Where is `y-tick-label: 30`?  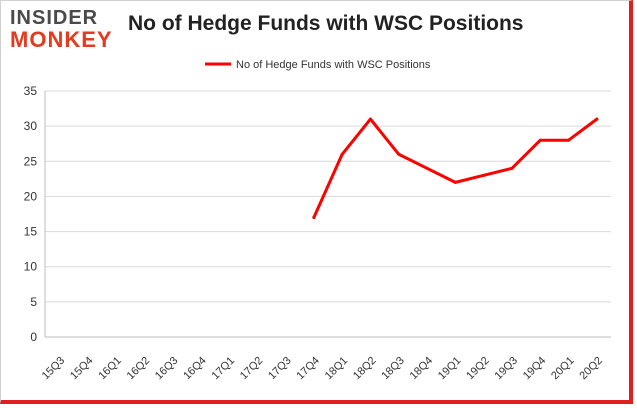
y-tick-label: 30 is located at coordinates (31, 126).